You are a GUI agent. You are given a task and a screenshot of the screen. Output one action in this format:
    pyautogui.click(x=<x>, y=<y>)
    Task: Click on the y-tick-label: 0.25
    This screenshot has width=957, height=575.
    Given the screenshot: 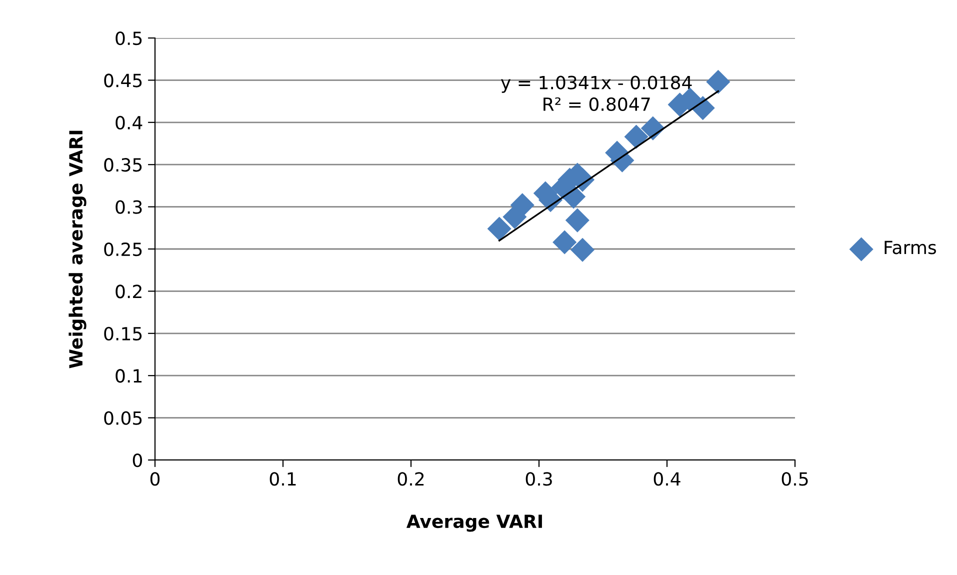 What is the action you would take?
    pyautogui.click(x=123, y=249)
    